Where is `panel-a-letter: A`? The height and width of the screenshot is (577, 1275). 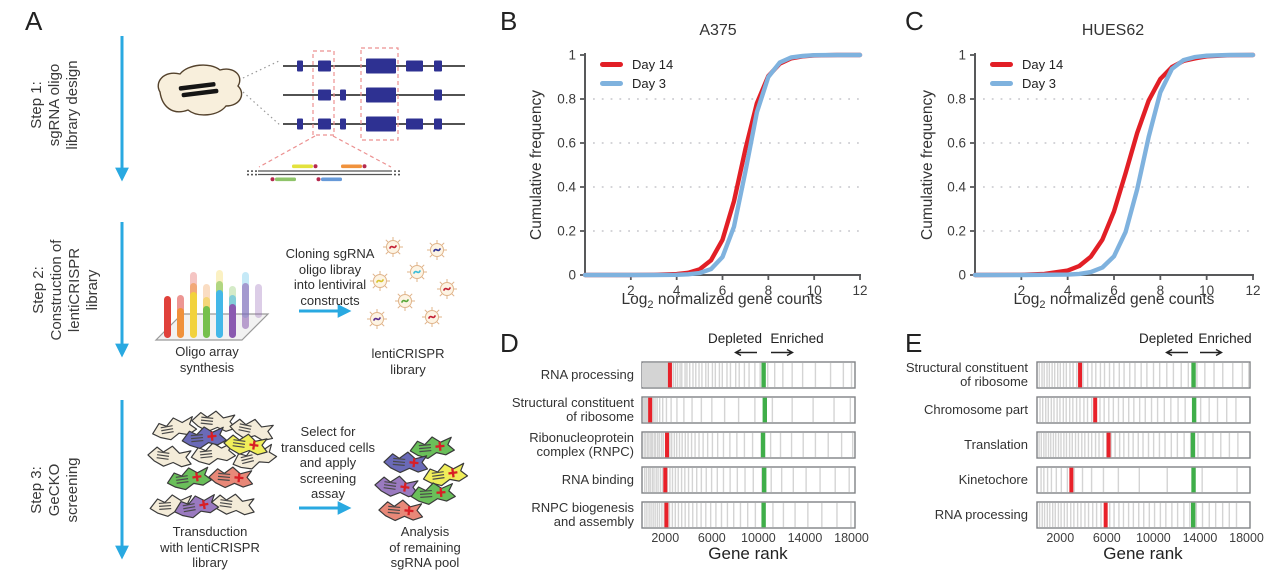
panel-a-letter: A is located at coordinates (34, 21).